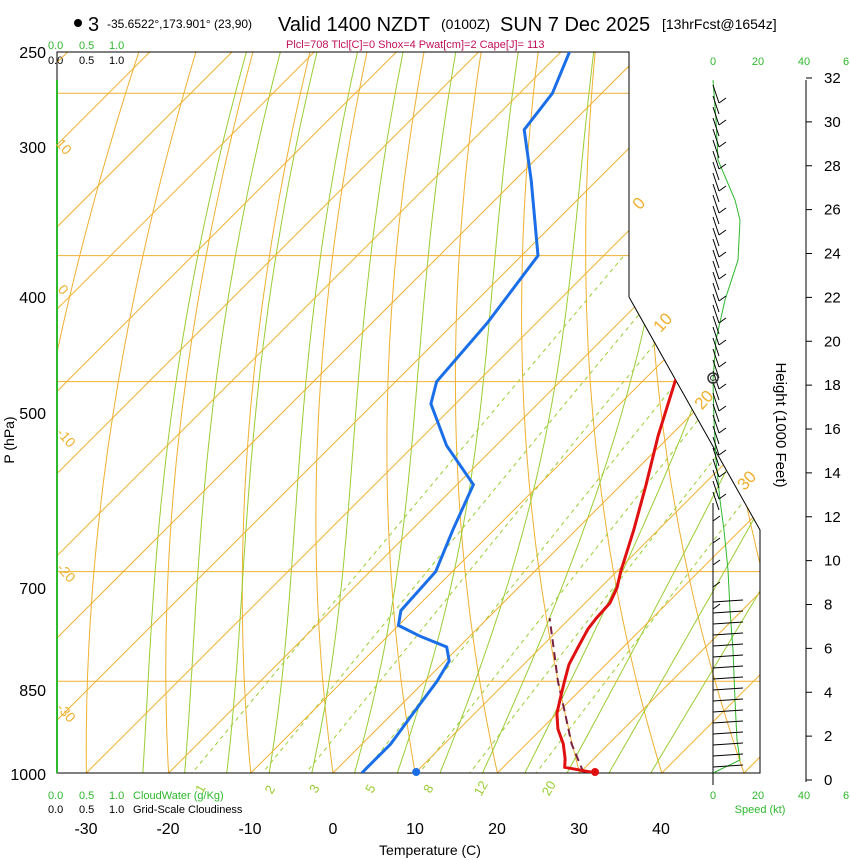 The height and width of the screenshot is (860, 850). What do you see at coordinates (497, 829) in the screenshot?
I see `x-tick-20: 20` at bounding box center [497, 829].